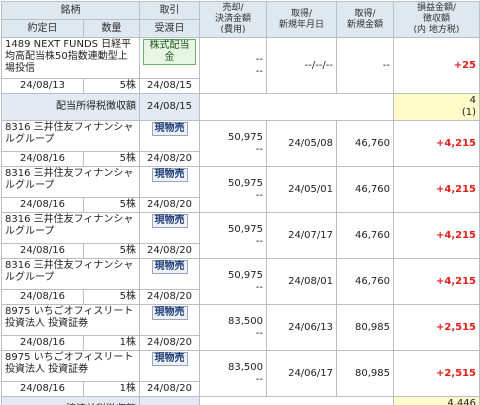 This screenshot has height=405, width=480. I want to click on table-cell, so click(296, 400).